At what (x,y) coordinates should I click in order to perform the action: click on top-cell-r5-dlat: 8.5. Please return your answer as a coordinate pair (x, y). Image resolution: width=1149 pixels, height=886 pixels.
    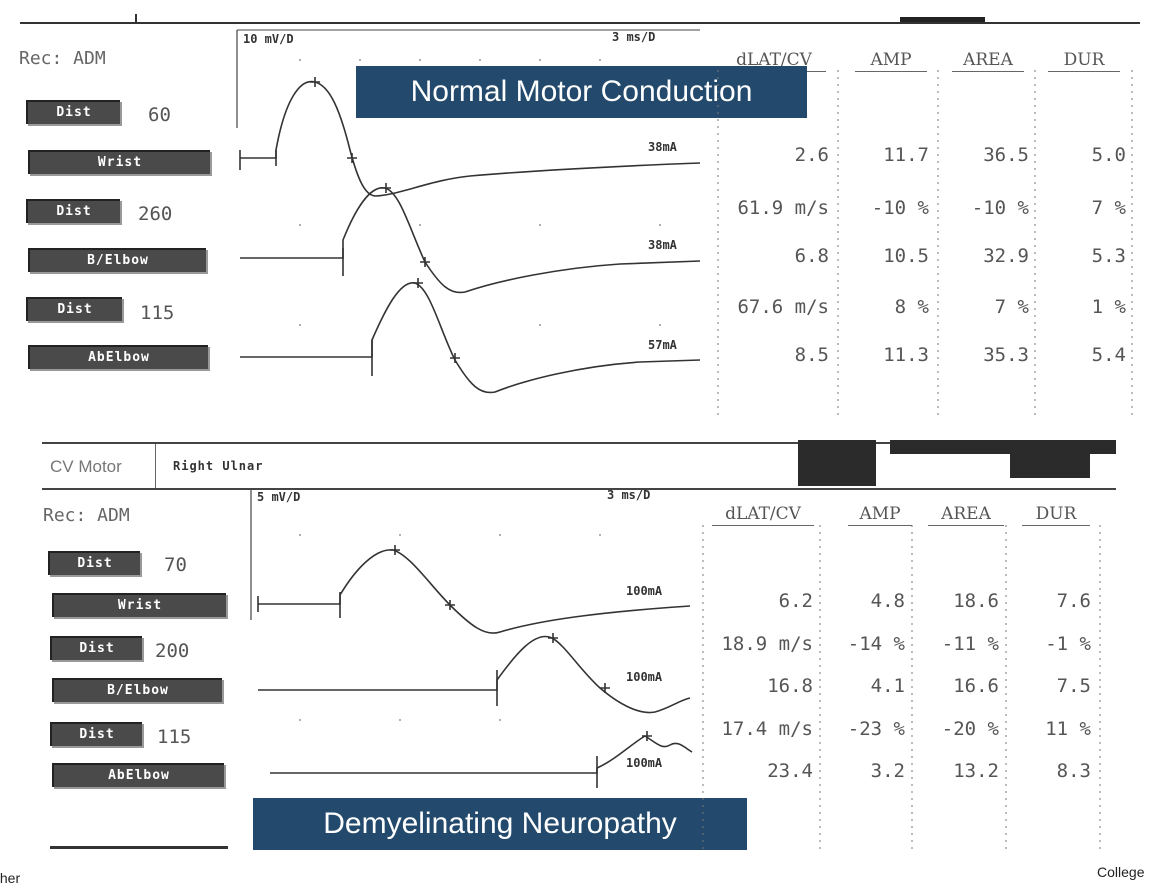
    Looking at the image, I should click on (811, 355).